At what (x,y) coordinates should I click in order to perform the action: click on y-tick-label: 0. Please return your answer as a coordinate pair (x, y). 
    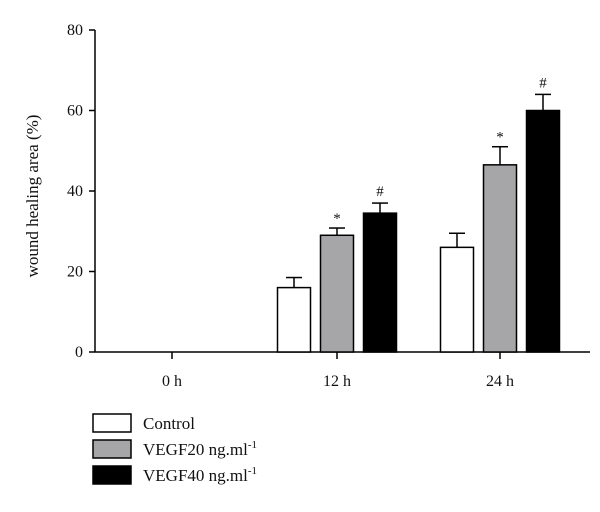
    Looking at the image, I should click on (79, 352).